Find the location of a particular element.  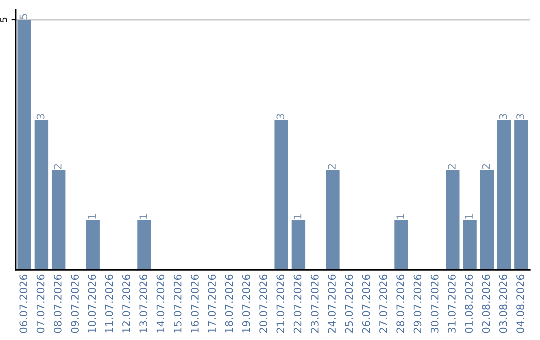

x-tick-label: 13.07.2026 is located at coordinates (144, 303).